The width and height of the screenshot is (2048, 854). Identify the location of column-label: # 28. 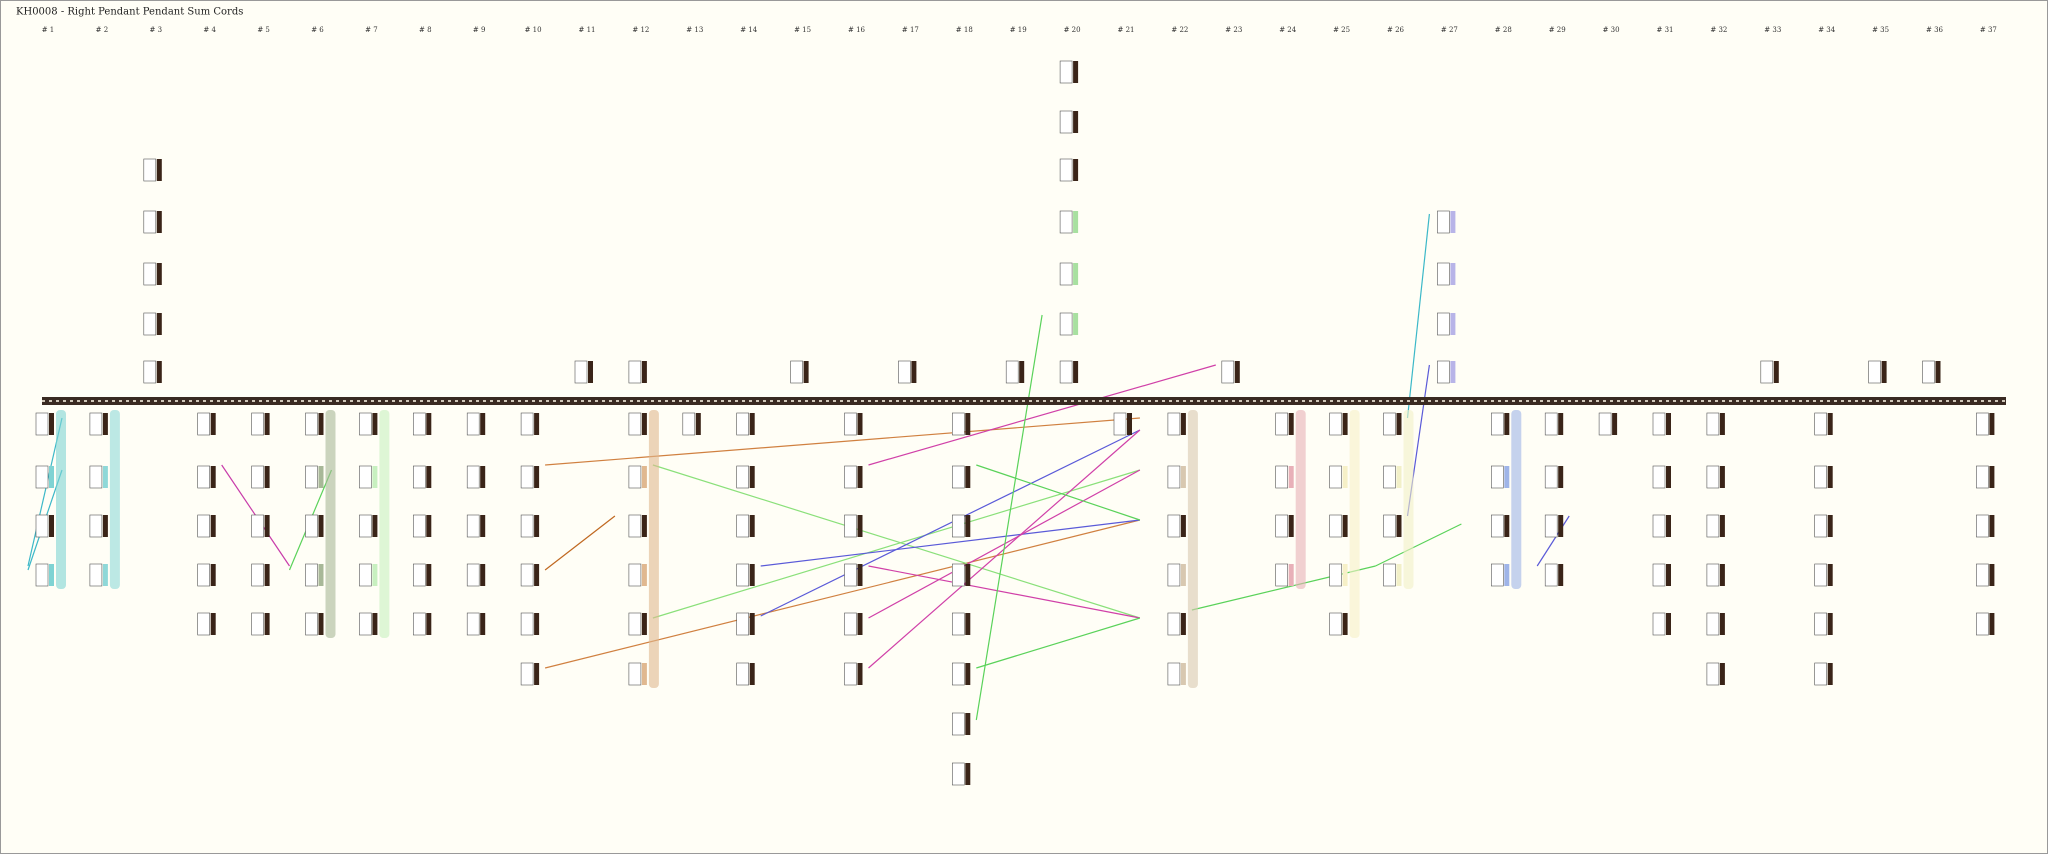
(1503, 30).